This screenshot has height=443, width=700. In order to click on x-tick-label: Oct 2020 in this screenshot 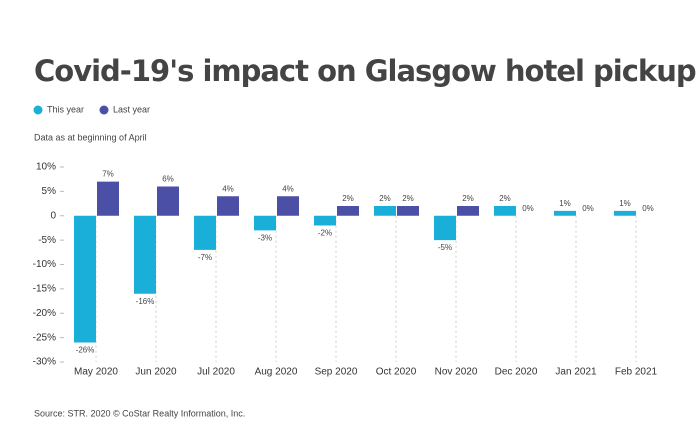, I will do `click(396, 372)`.